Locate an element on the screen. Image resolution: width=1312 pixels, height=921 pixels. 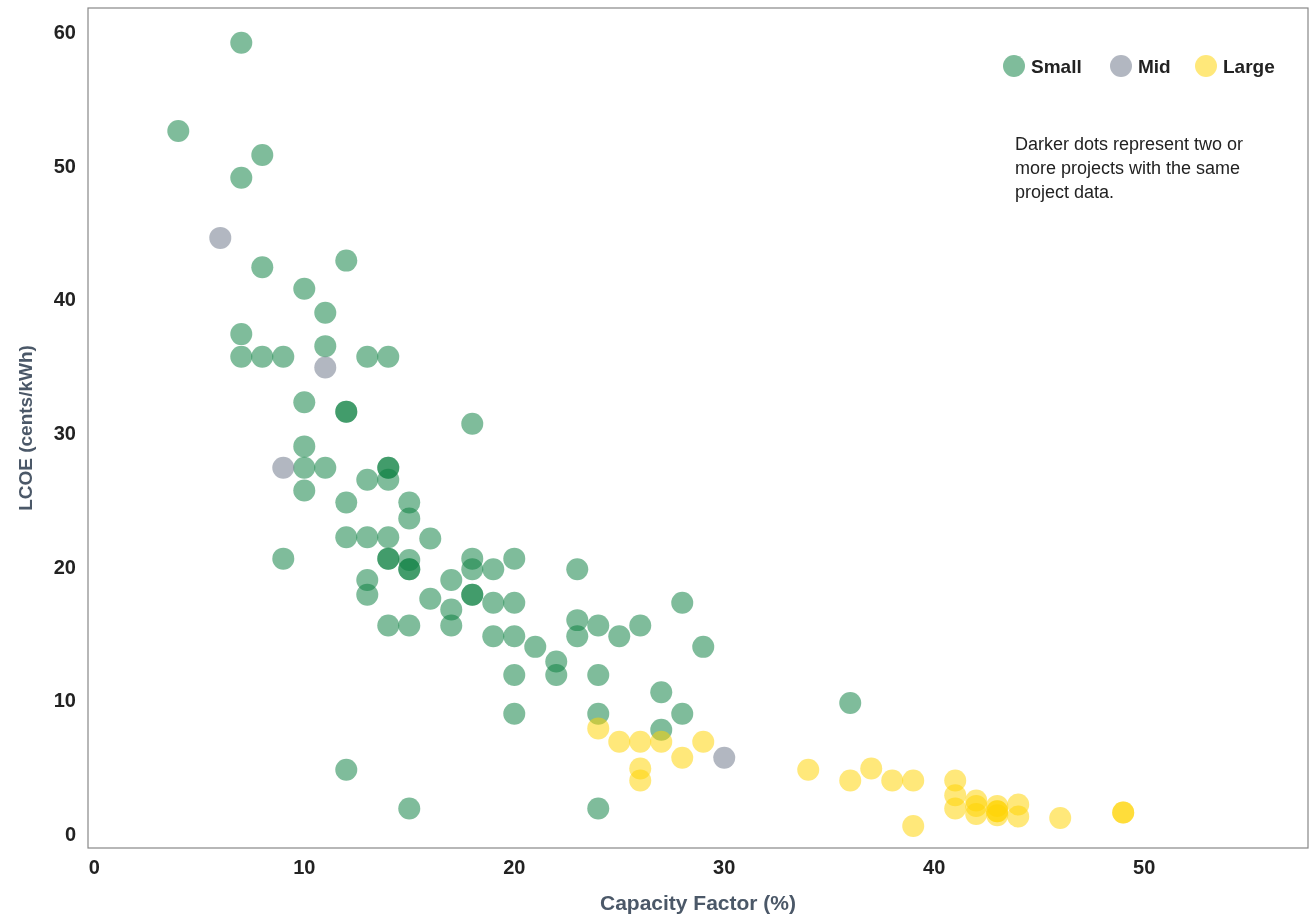
x-tick-label: 20 is located at coordinates (514, 867).